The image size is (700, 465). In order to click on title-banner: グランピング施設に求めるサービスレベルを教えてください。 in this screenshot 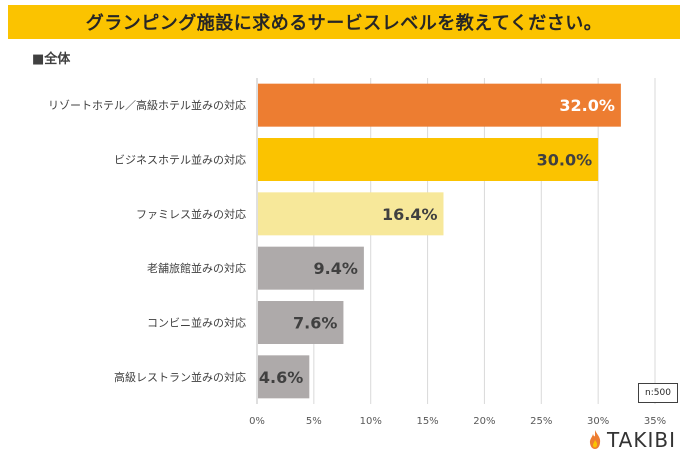, I will do `click(344, 22)`.